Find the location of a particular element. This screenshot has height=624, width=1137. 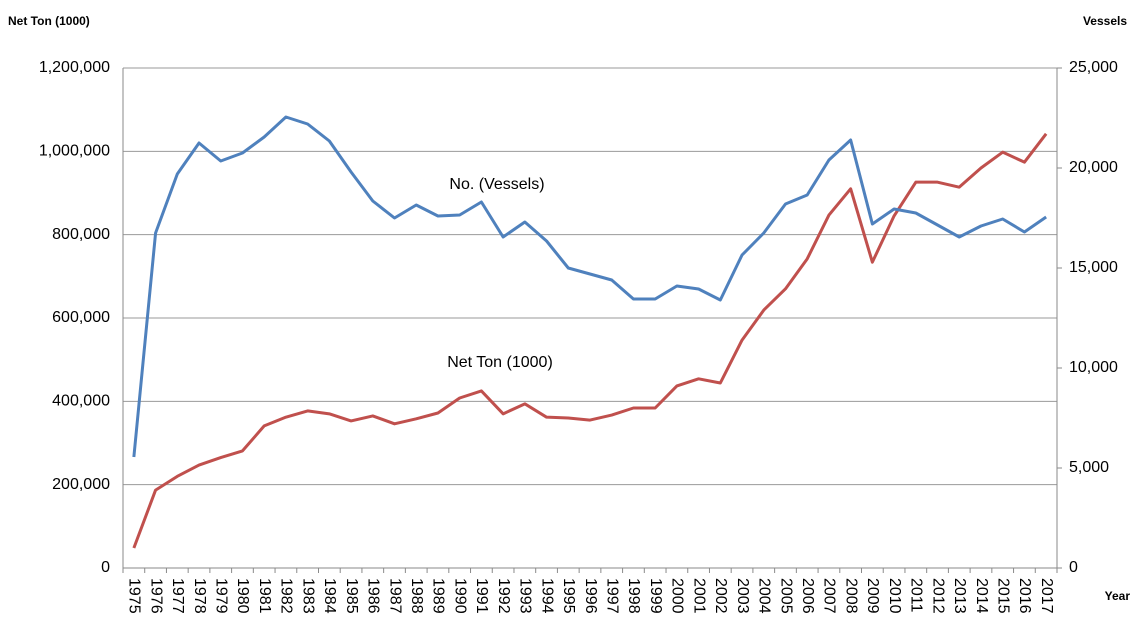

x-tick-label: 1992 is located at coordinates (503, 596).